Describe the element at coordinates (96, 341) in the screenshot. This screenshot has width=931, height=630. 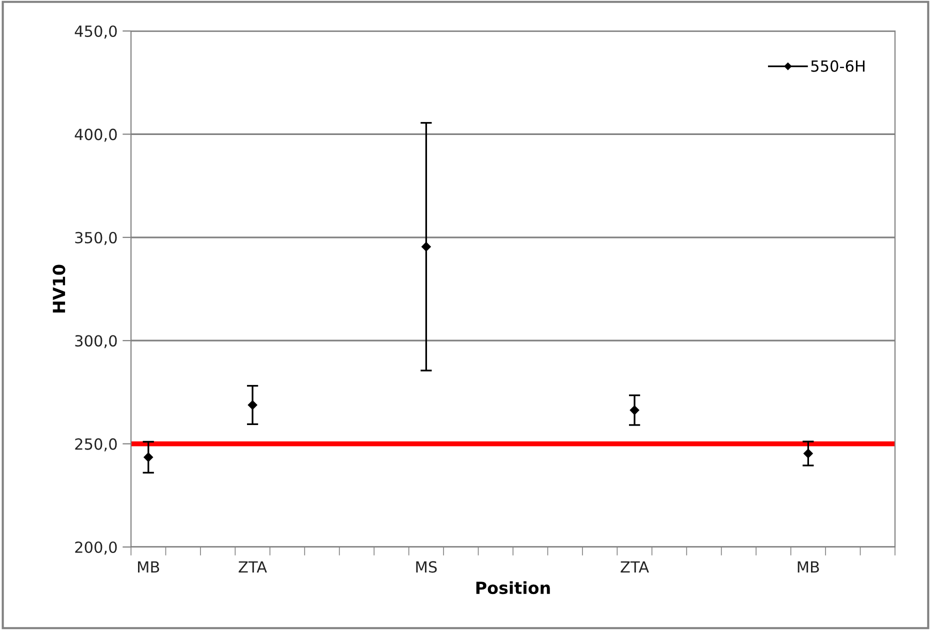
I see `y-tick-label: 300,0` at that location.